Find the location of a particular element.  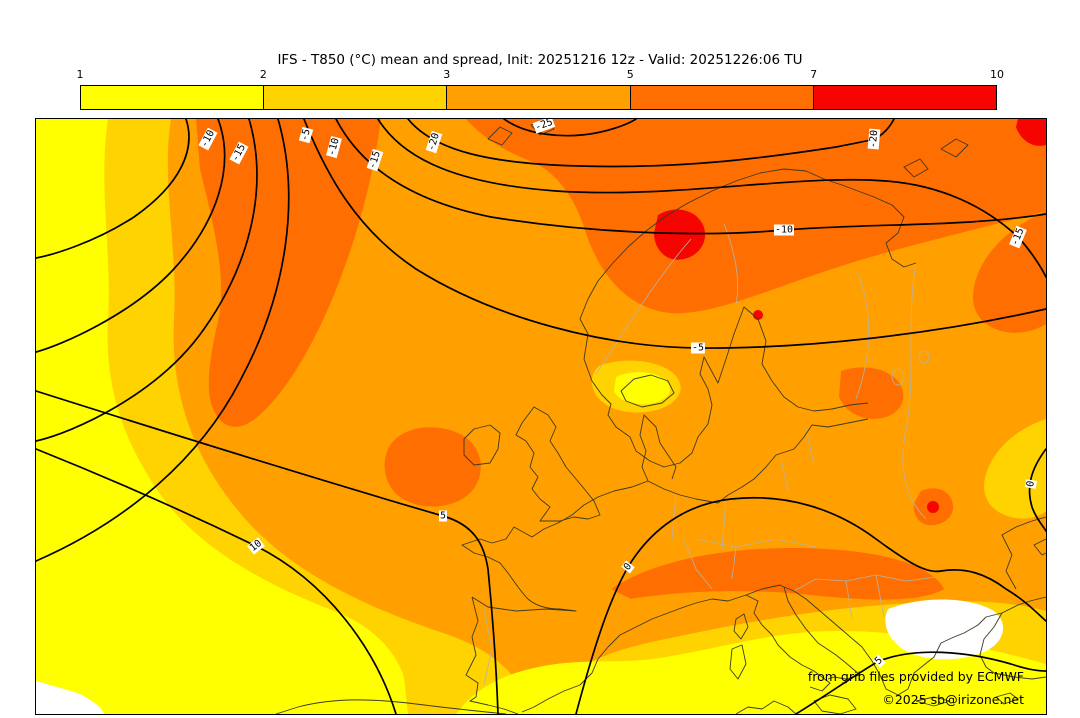

colorbar-tick-2: 2 is located at coordinates (263, 74).